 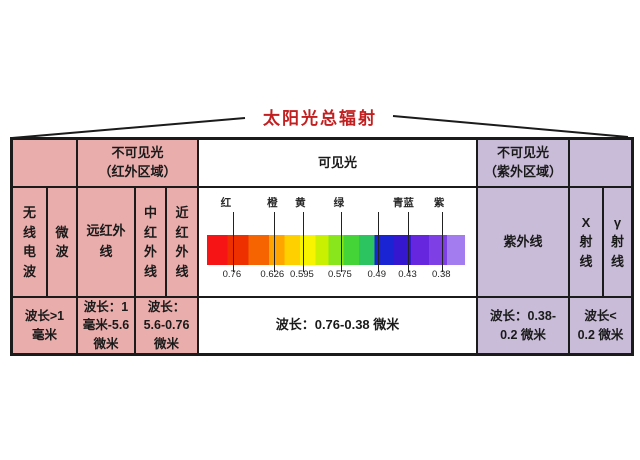 What do you see at coordinates (44, 163) in the screenshot?
I see `header-radio-micro-empty` at bounding box center [44, 163].